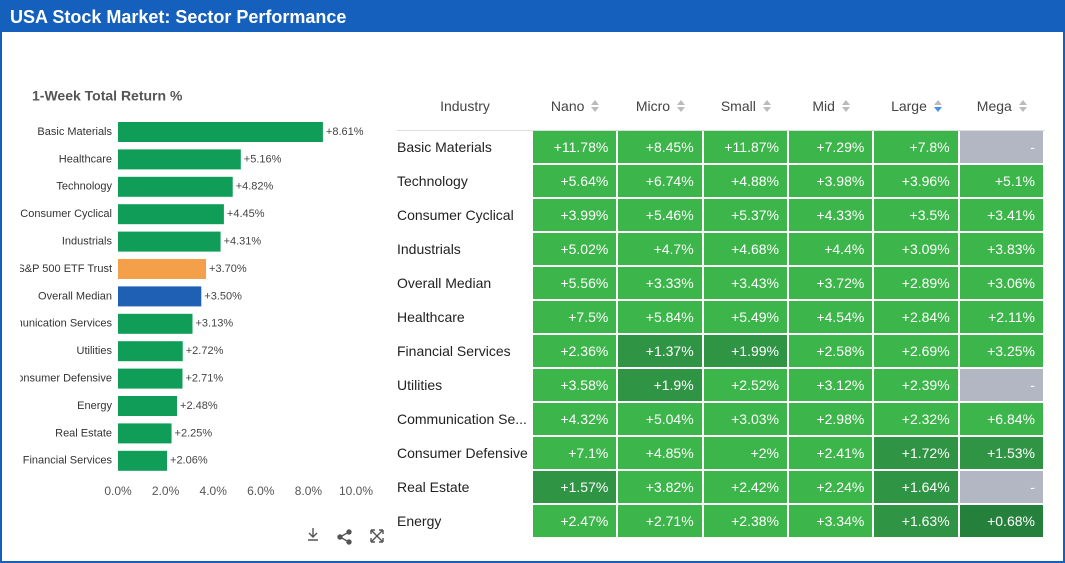  I want to click on value-cell: +5.46%, so click(661, 216).